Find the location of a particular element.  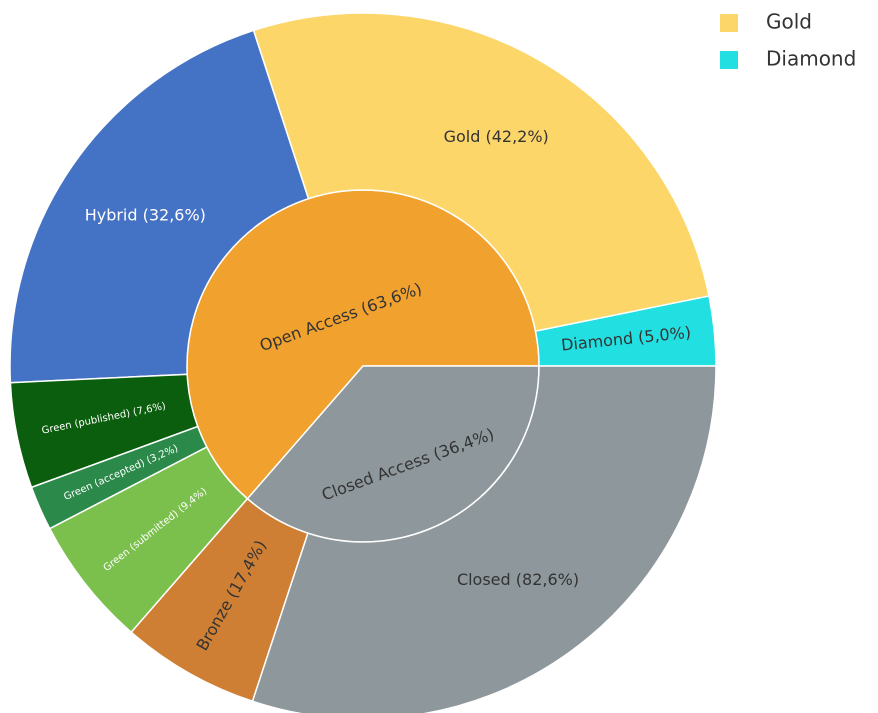

segment-label: Gold (42,2%) is located at coordinates (496, 136).